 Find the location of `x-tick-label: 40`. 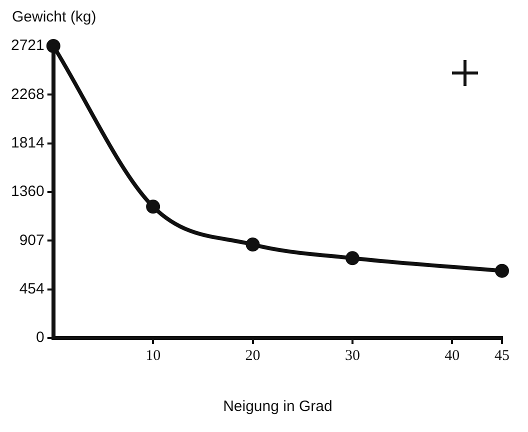

x-tick-label: 40 is located at coordinates (452, 356).